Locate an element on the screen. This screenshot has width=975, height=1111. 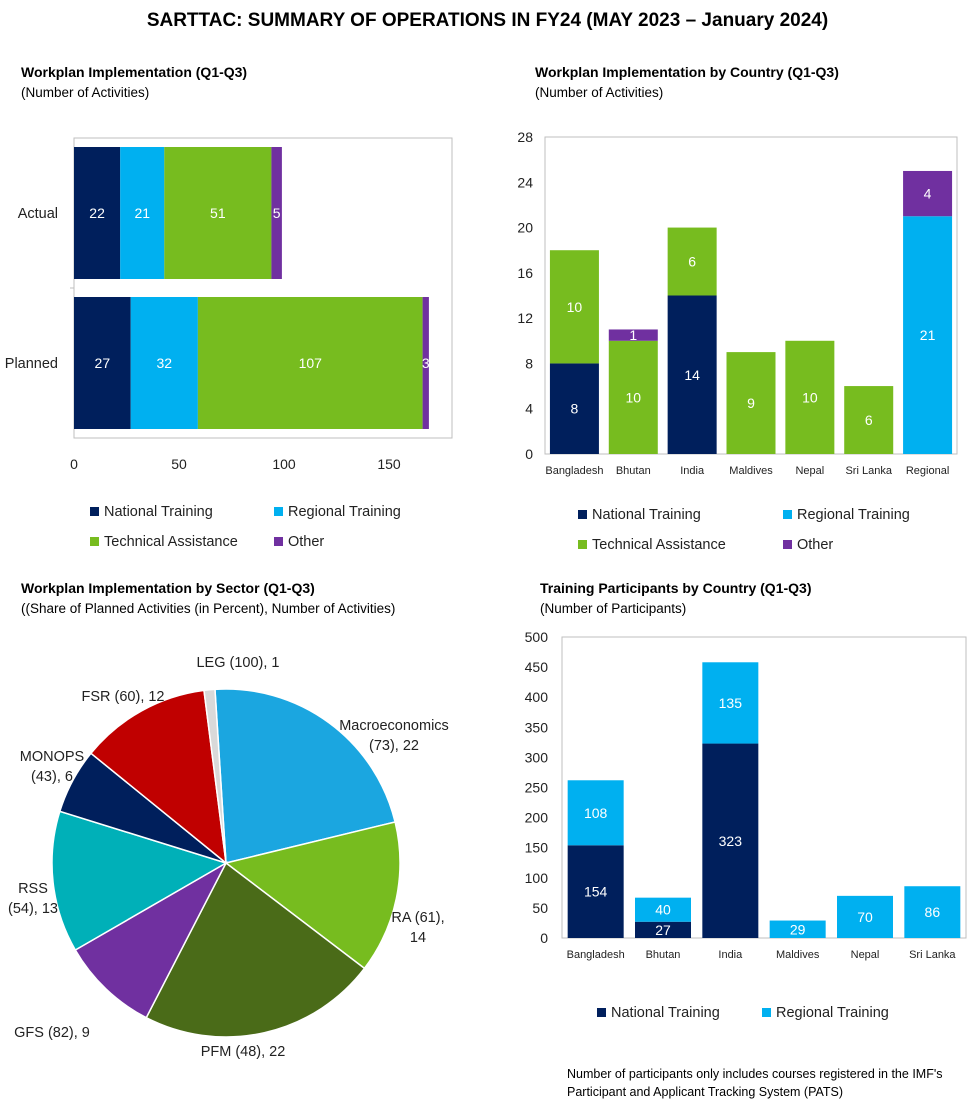
country-x-tick-maldives: Maldives is located at coordinates (751, 471).